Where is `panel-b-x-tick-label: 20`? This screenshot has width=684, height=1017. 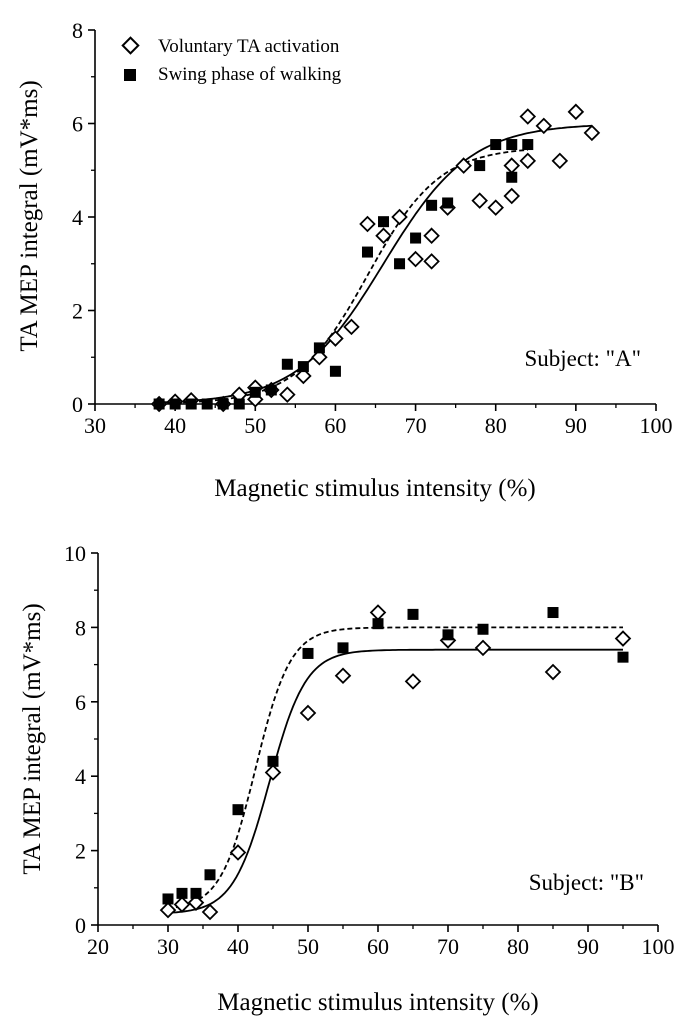
panel-b-x-tick-label: 20 is located at coordinates (98, 946).